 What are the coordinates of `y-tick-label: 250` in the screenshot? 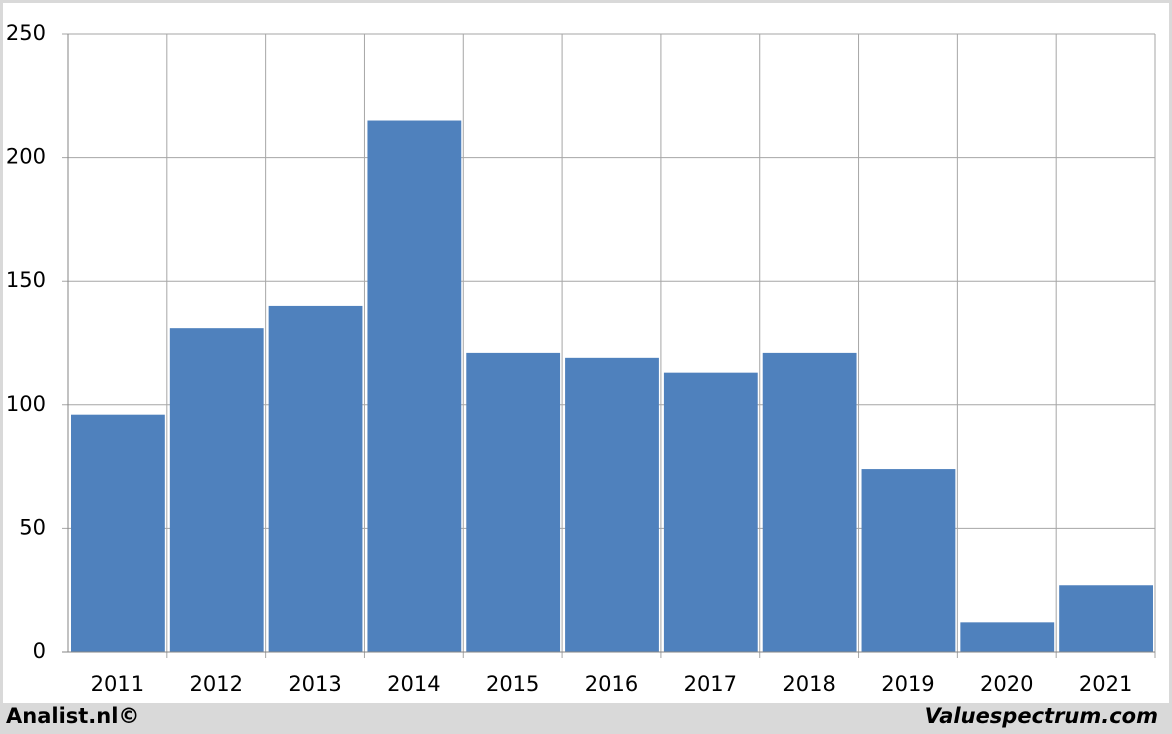 It's located at (26, 33).